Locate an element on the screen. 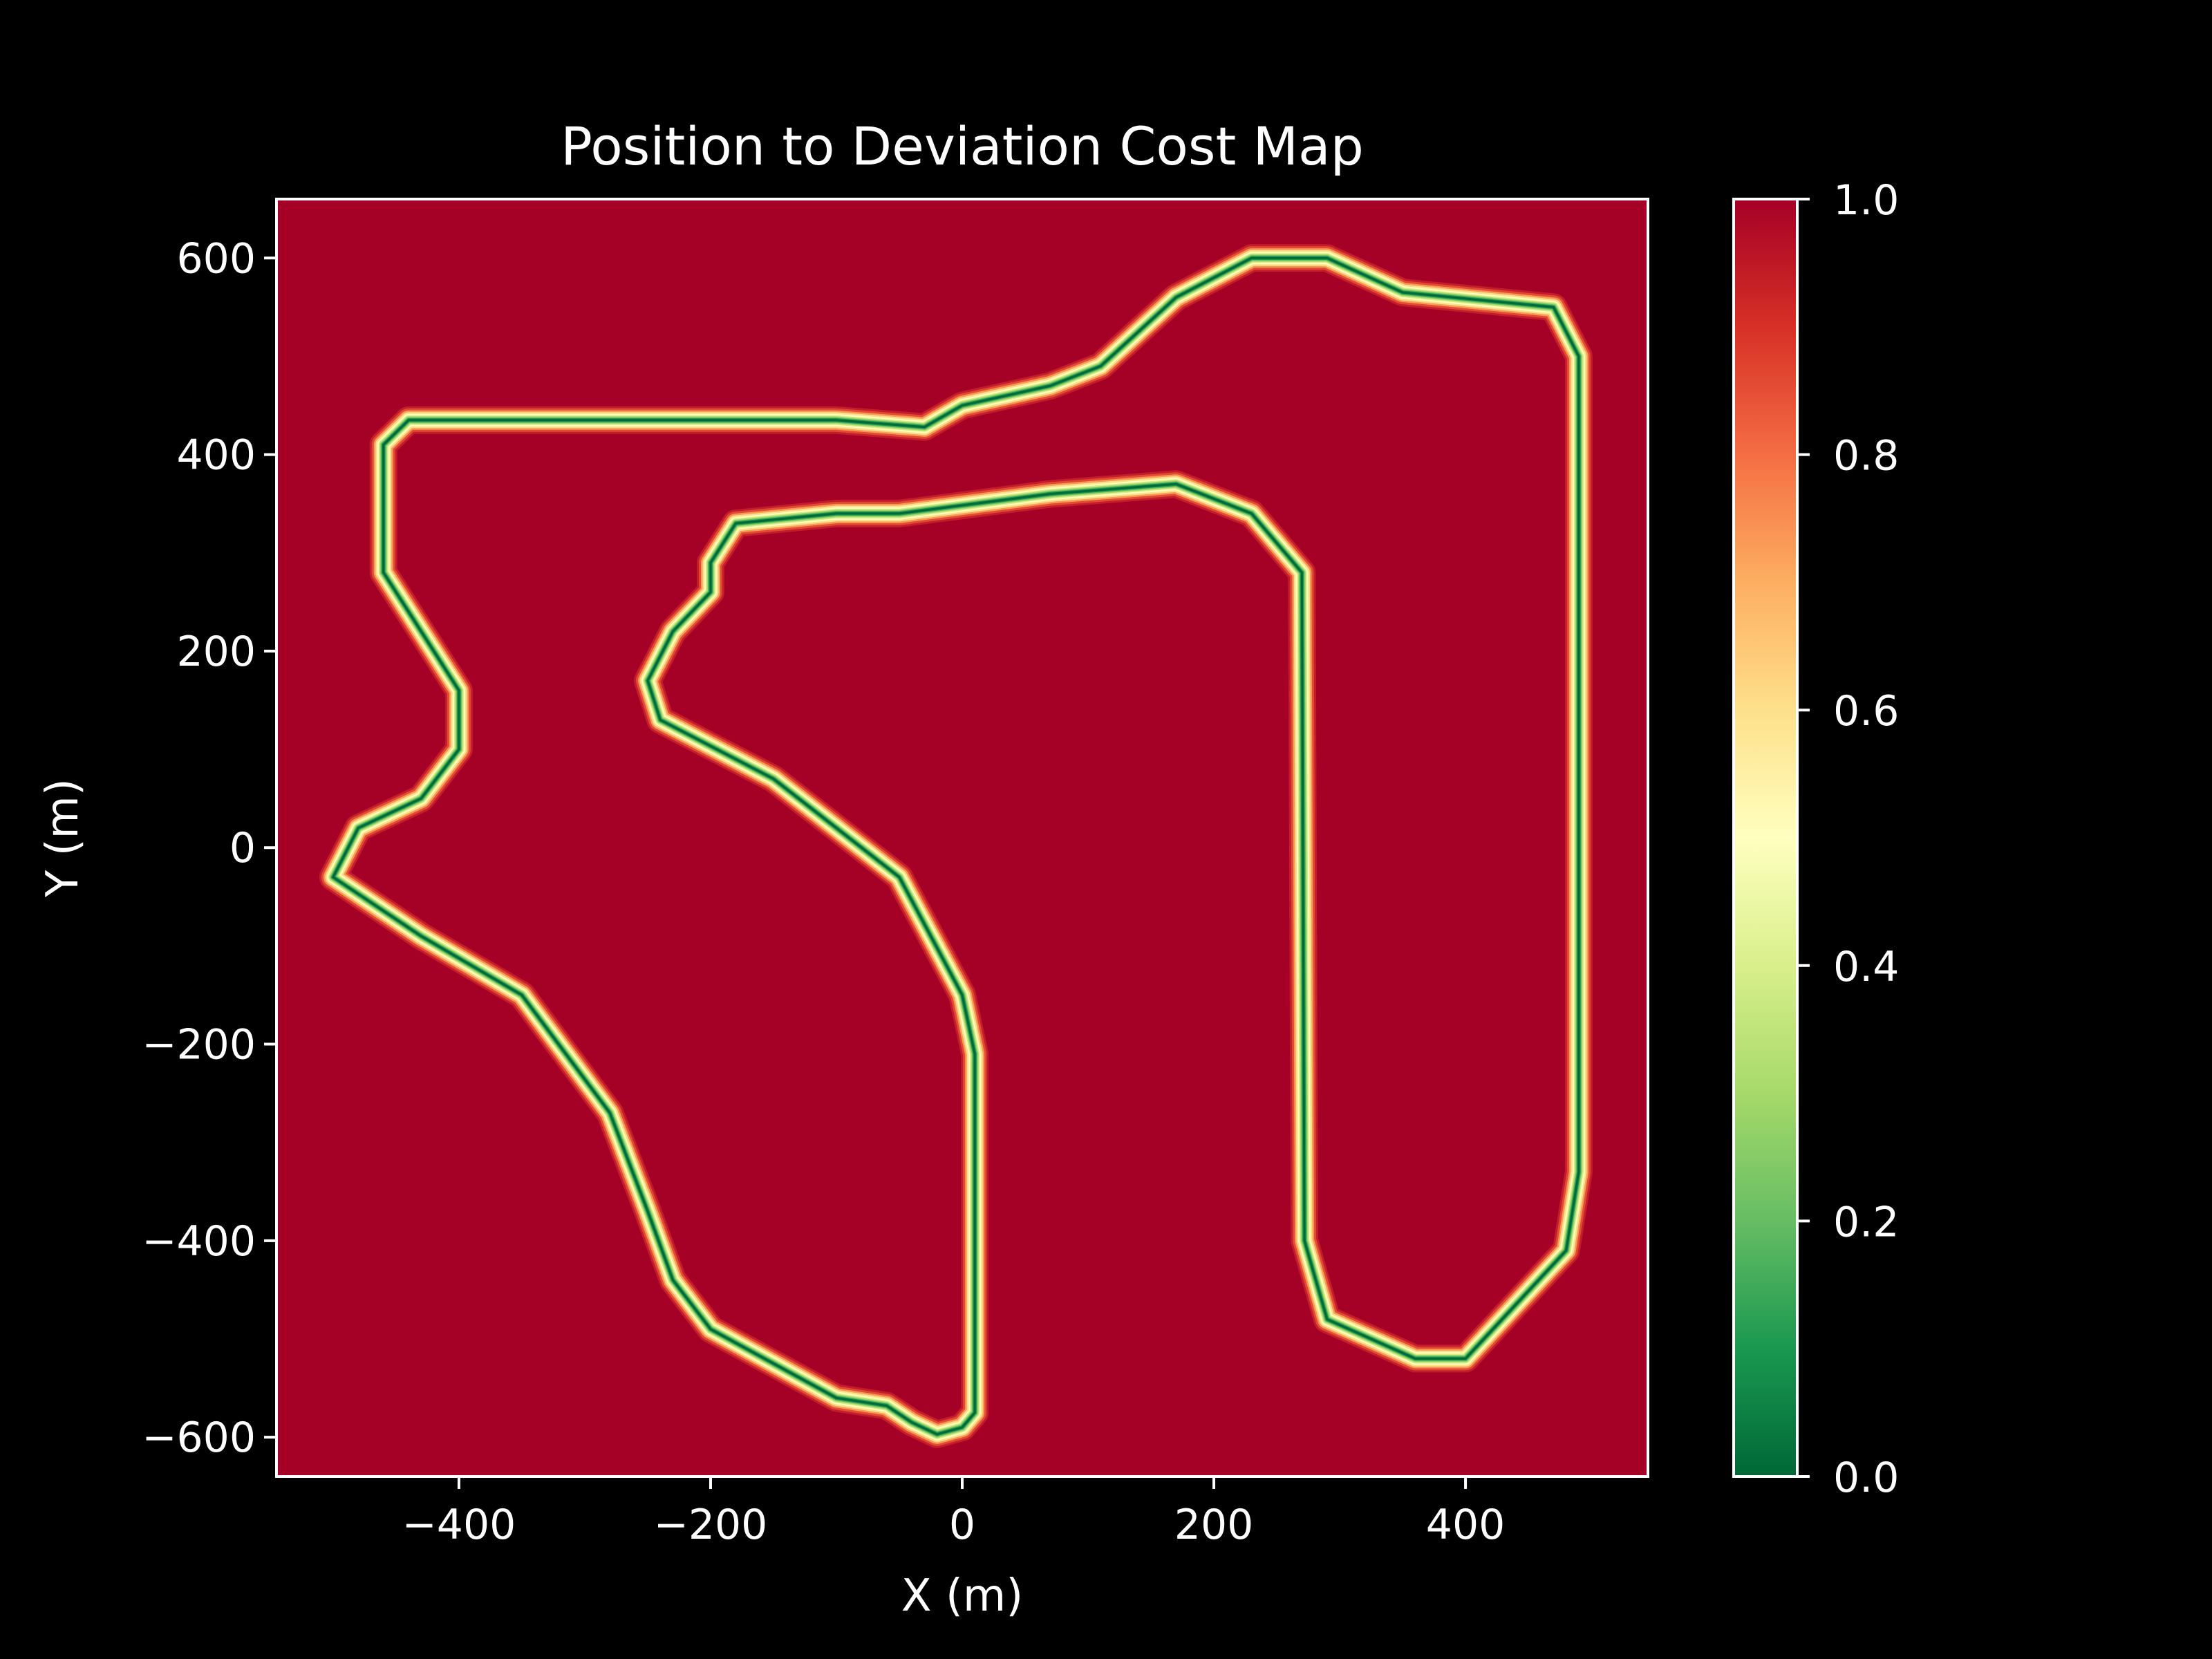 This screenshot has height=1659, width=2212. y-axis-label: Y (m) is located at coordinates (62, 838).